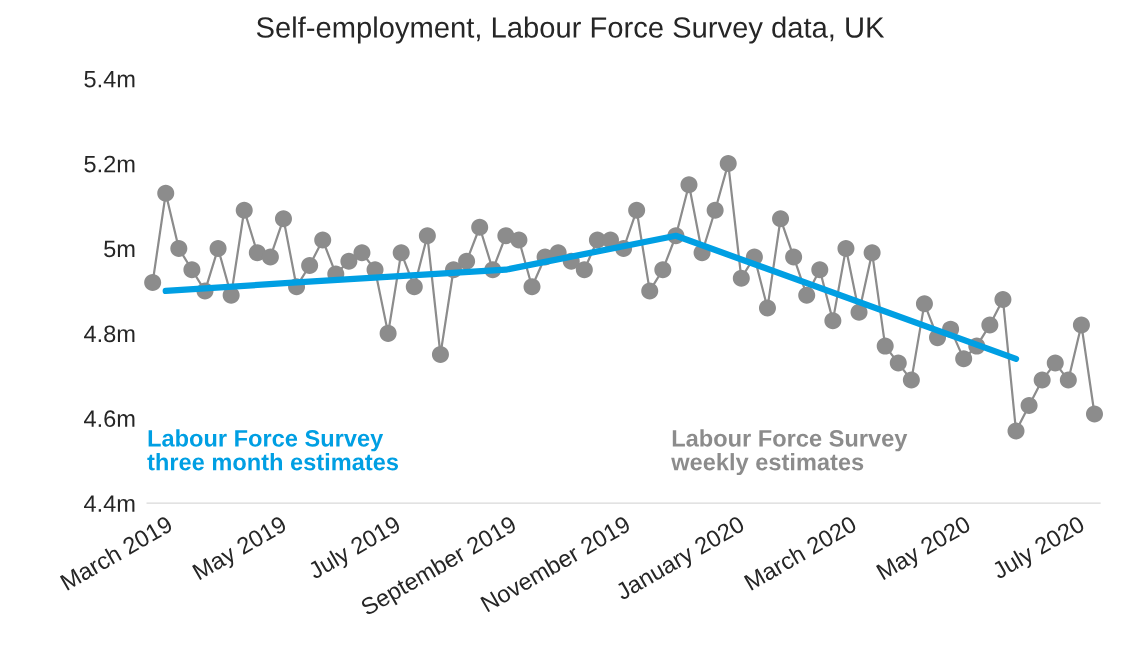 This screenshot has height=656, width=1140. I want to click on chart-title: Self-employment, Labour Force Survey data, UK, so click(570, 30).